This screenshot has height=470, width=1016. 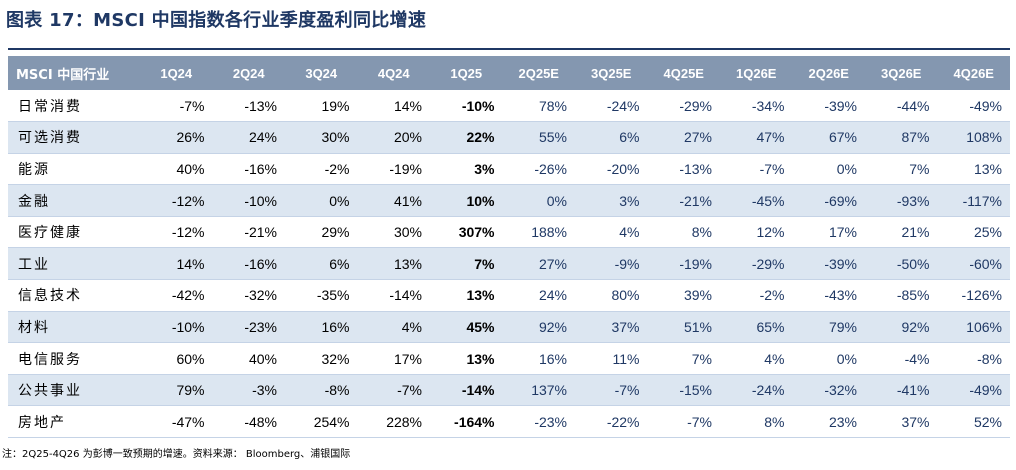 I want to click on column-header-quarter: 1Q26E, so click(x=756, y=73).